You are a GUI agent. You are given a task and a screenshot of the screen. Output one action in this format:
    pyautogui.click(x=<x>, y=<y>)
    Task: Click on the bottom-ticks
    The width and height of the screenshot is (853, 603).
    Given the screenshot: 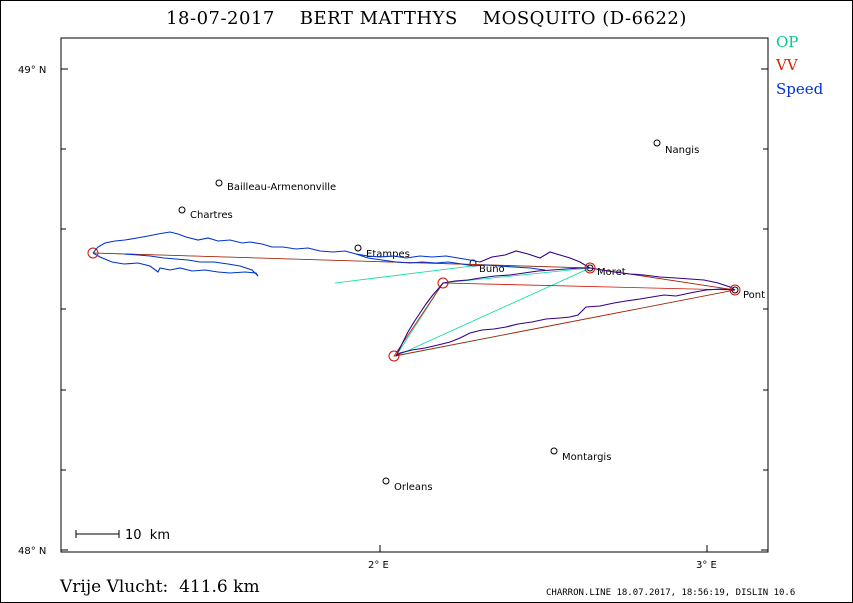 What is the action you would take?
    pyautogui.click(x=543, y=548)
    